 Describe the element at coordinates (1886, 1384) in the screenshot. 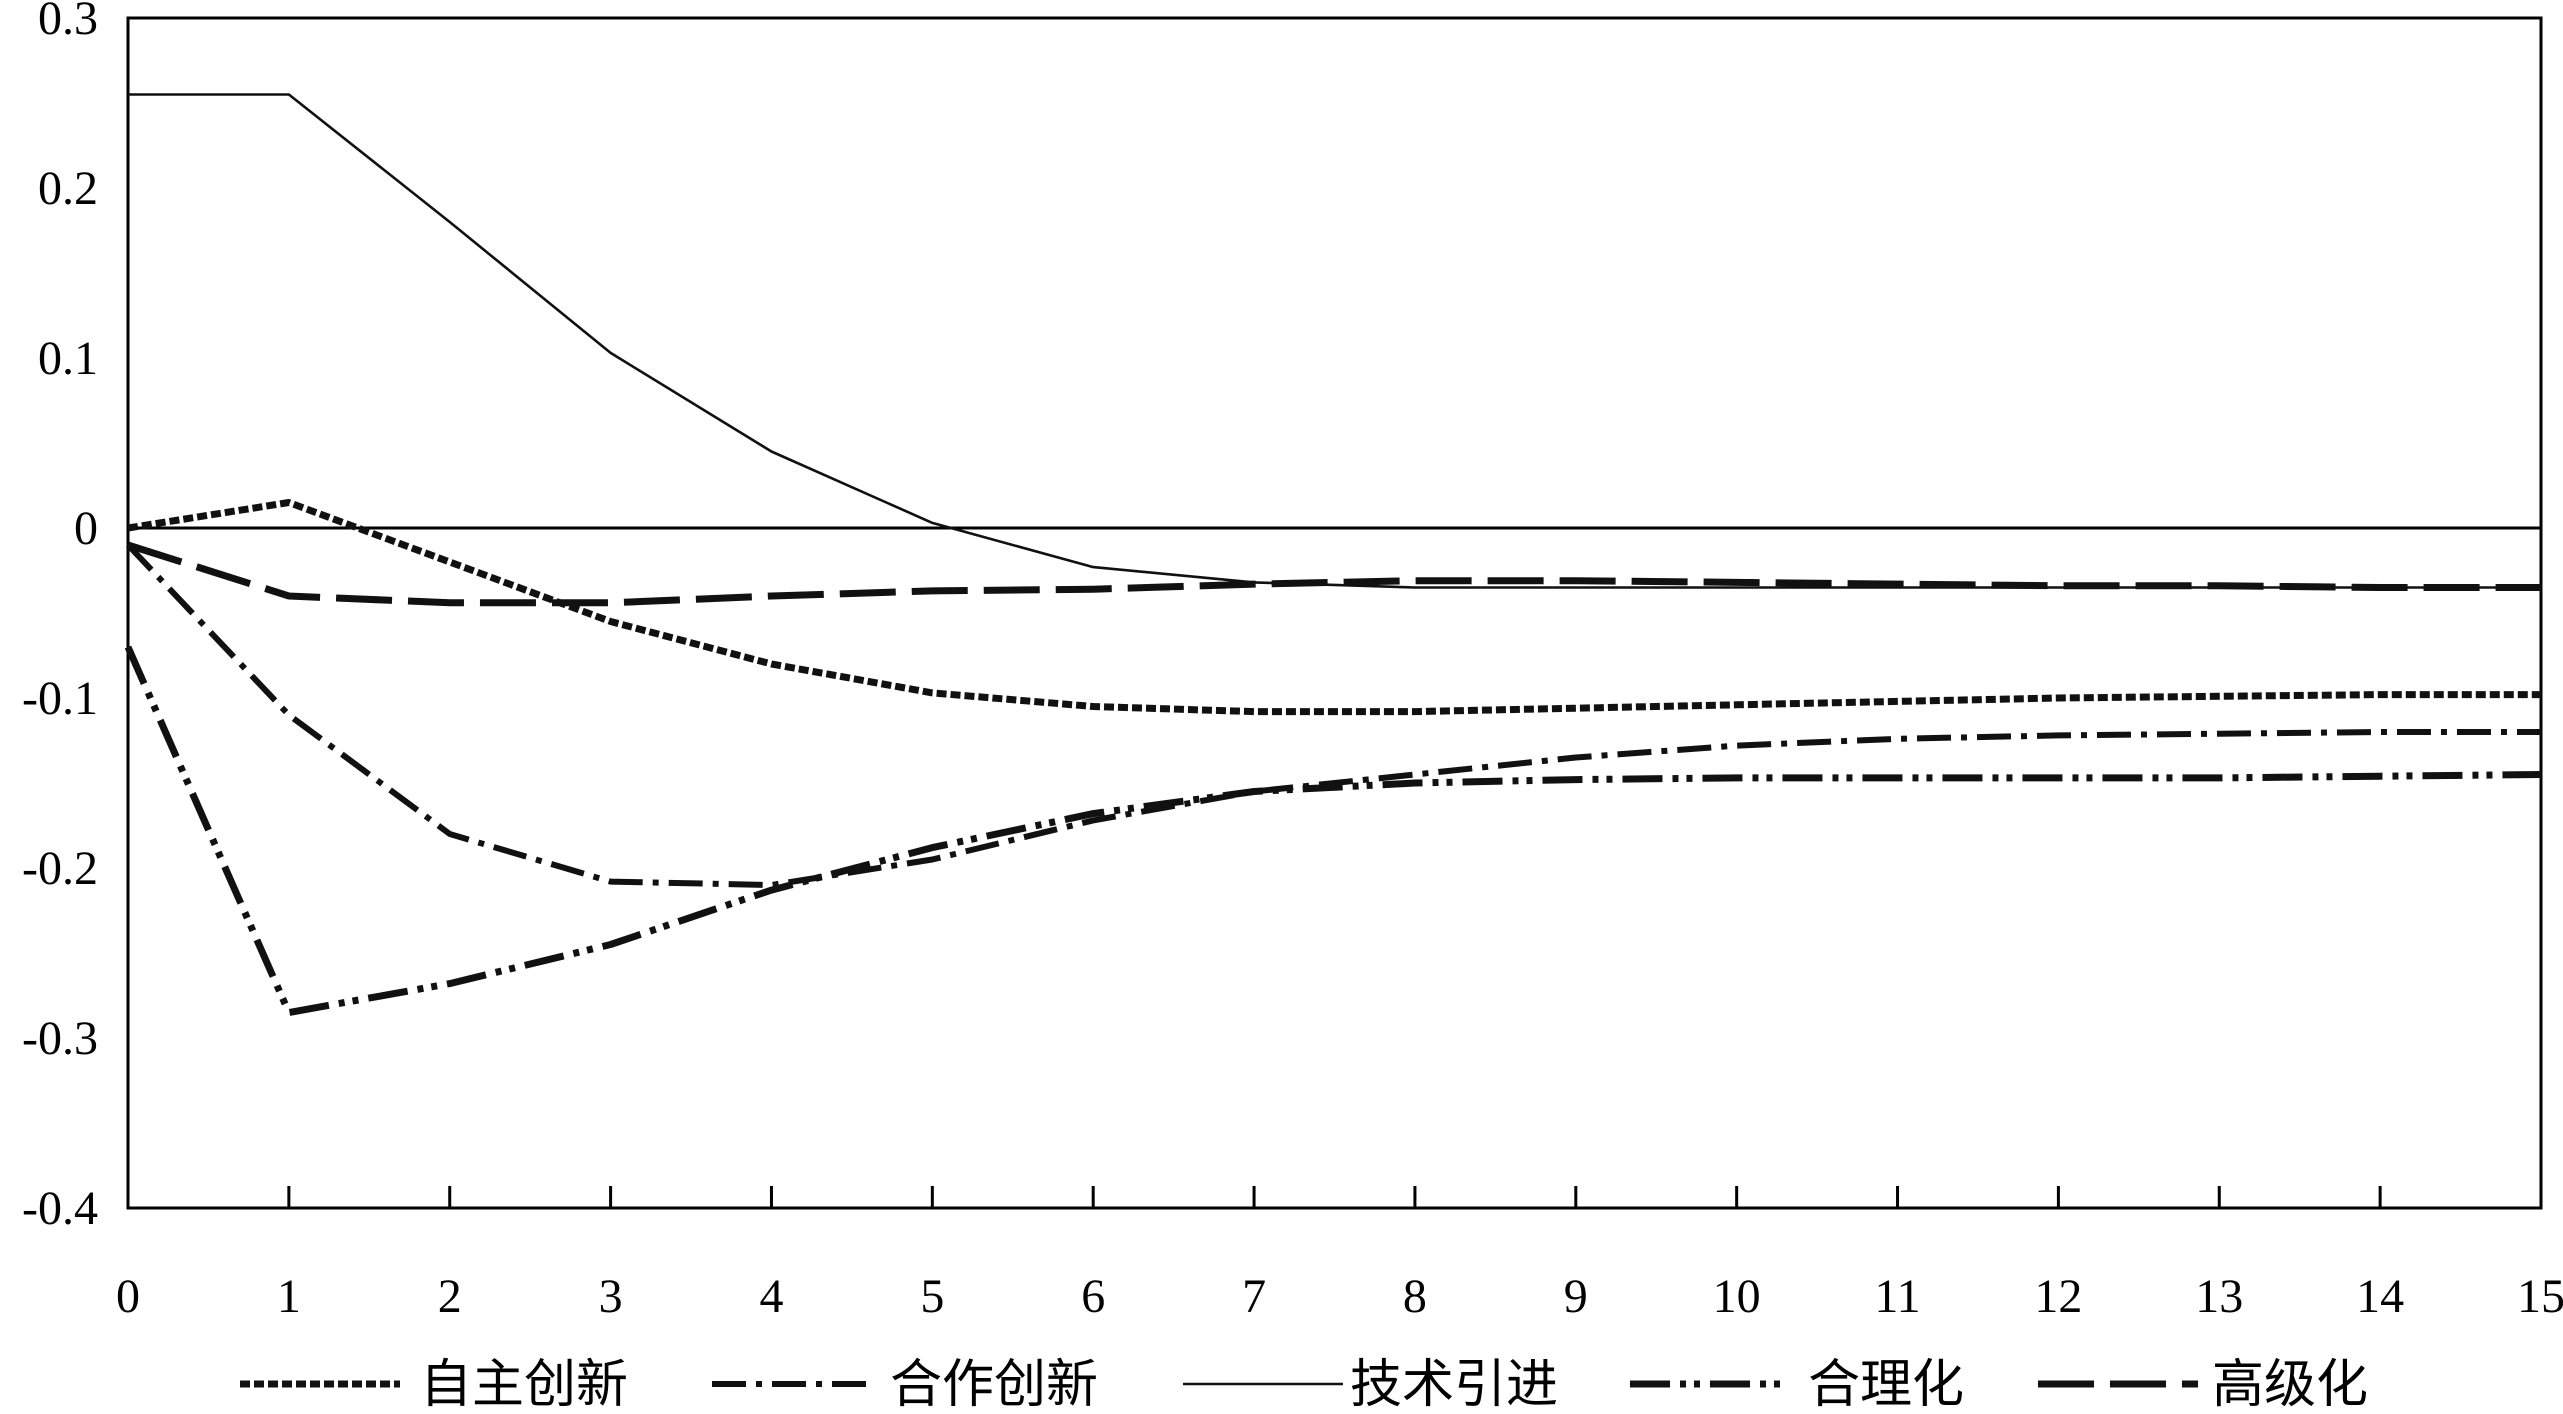

I see `legend-label-4: 合理化` at that location.